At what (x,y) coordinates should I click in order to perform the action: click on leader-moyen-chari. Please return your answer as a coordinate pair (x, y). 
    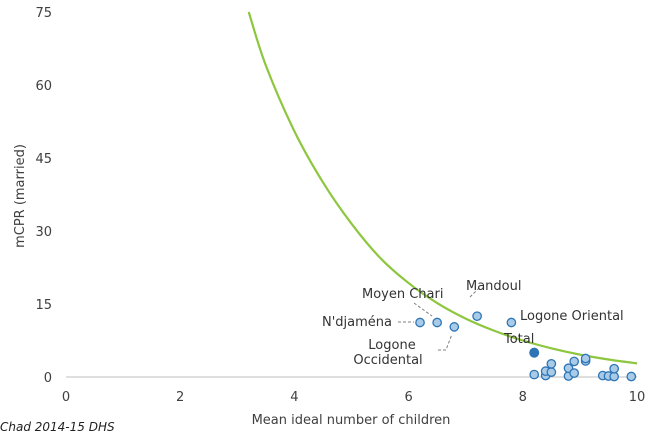
    Looking at the image, I should click on (423, 309).